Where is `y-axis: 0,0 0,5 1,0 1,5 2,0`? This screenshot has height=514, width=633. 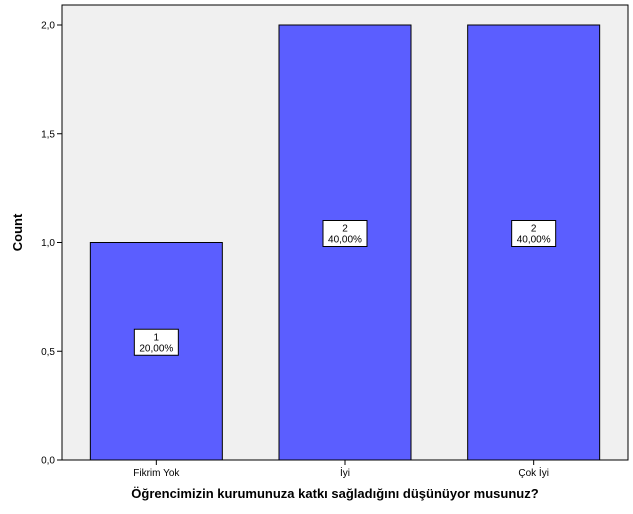 y-axis: 0,0 0,5 1,0 1,5 2,0 is located at coordinates (52, 236).